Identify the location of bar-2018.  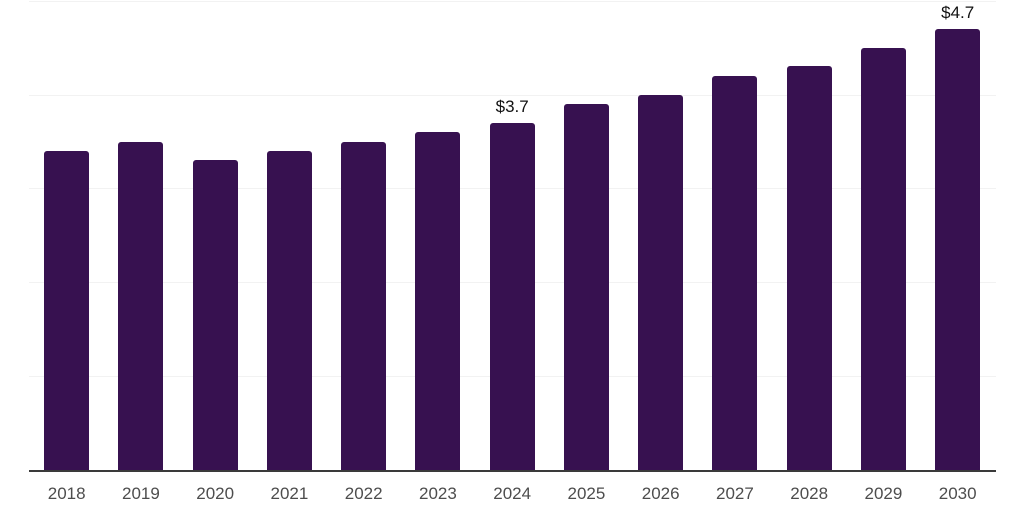
(67, 310).